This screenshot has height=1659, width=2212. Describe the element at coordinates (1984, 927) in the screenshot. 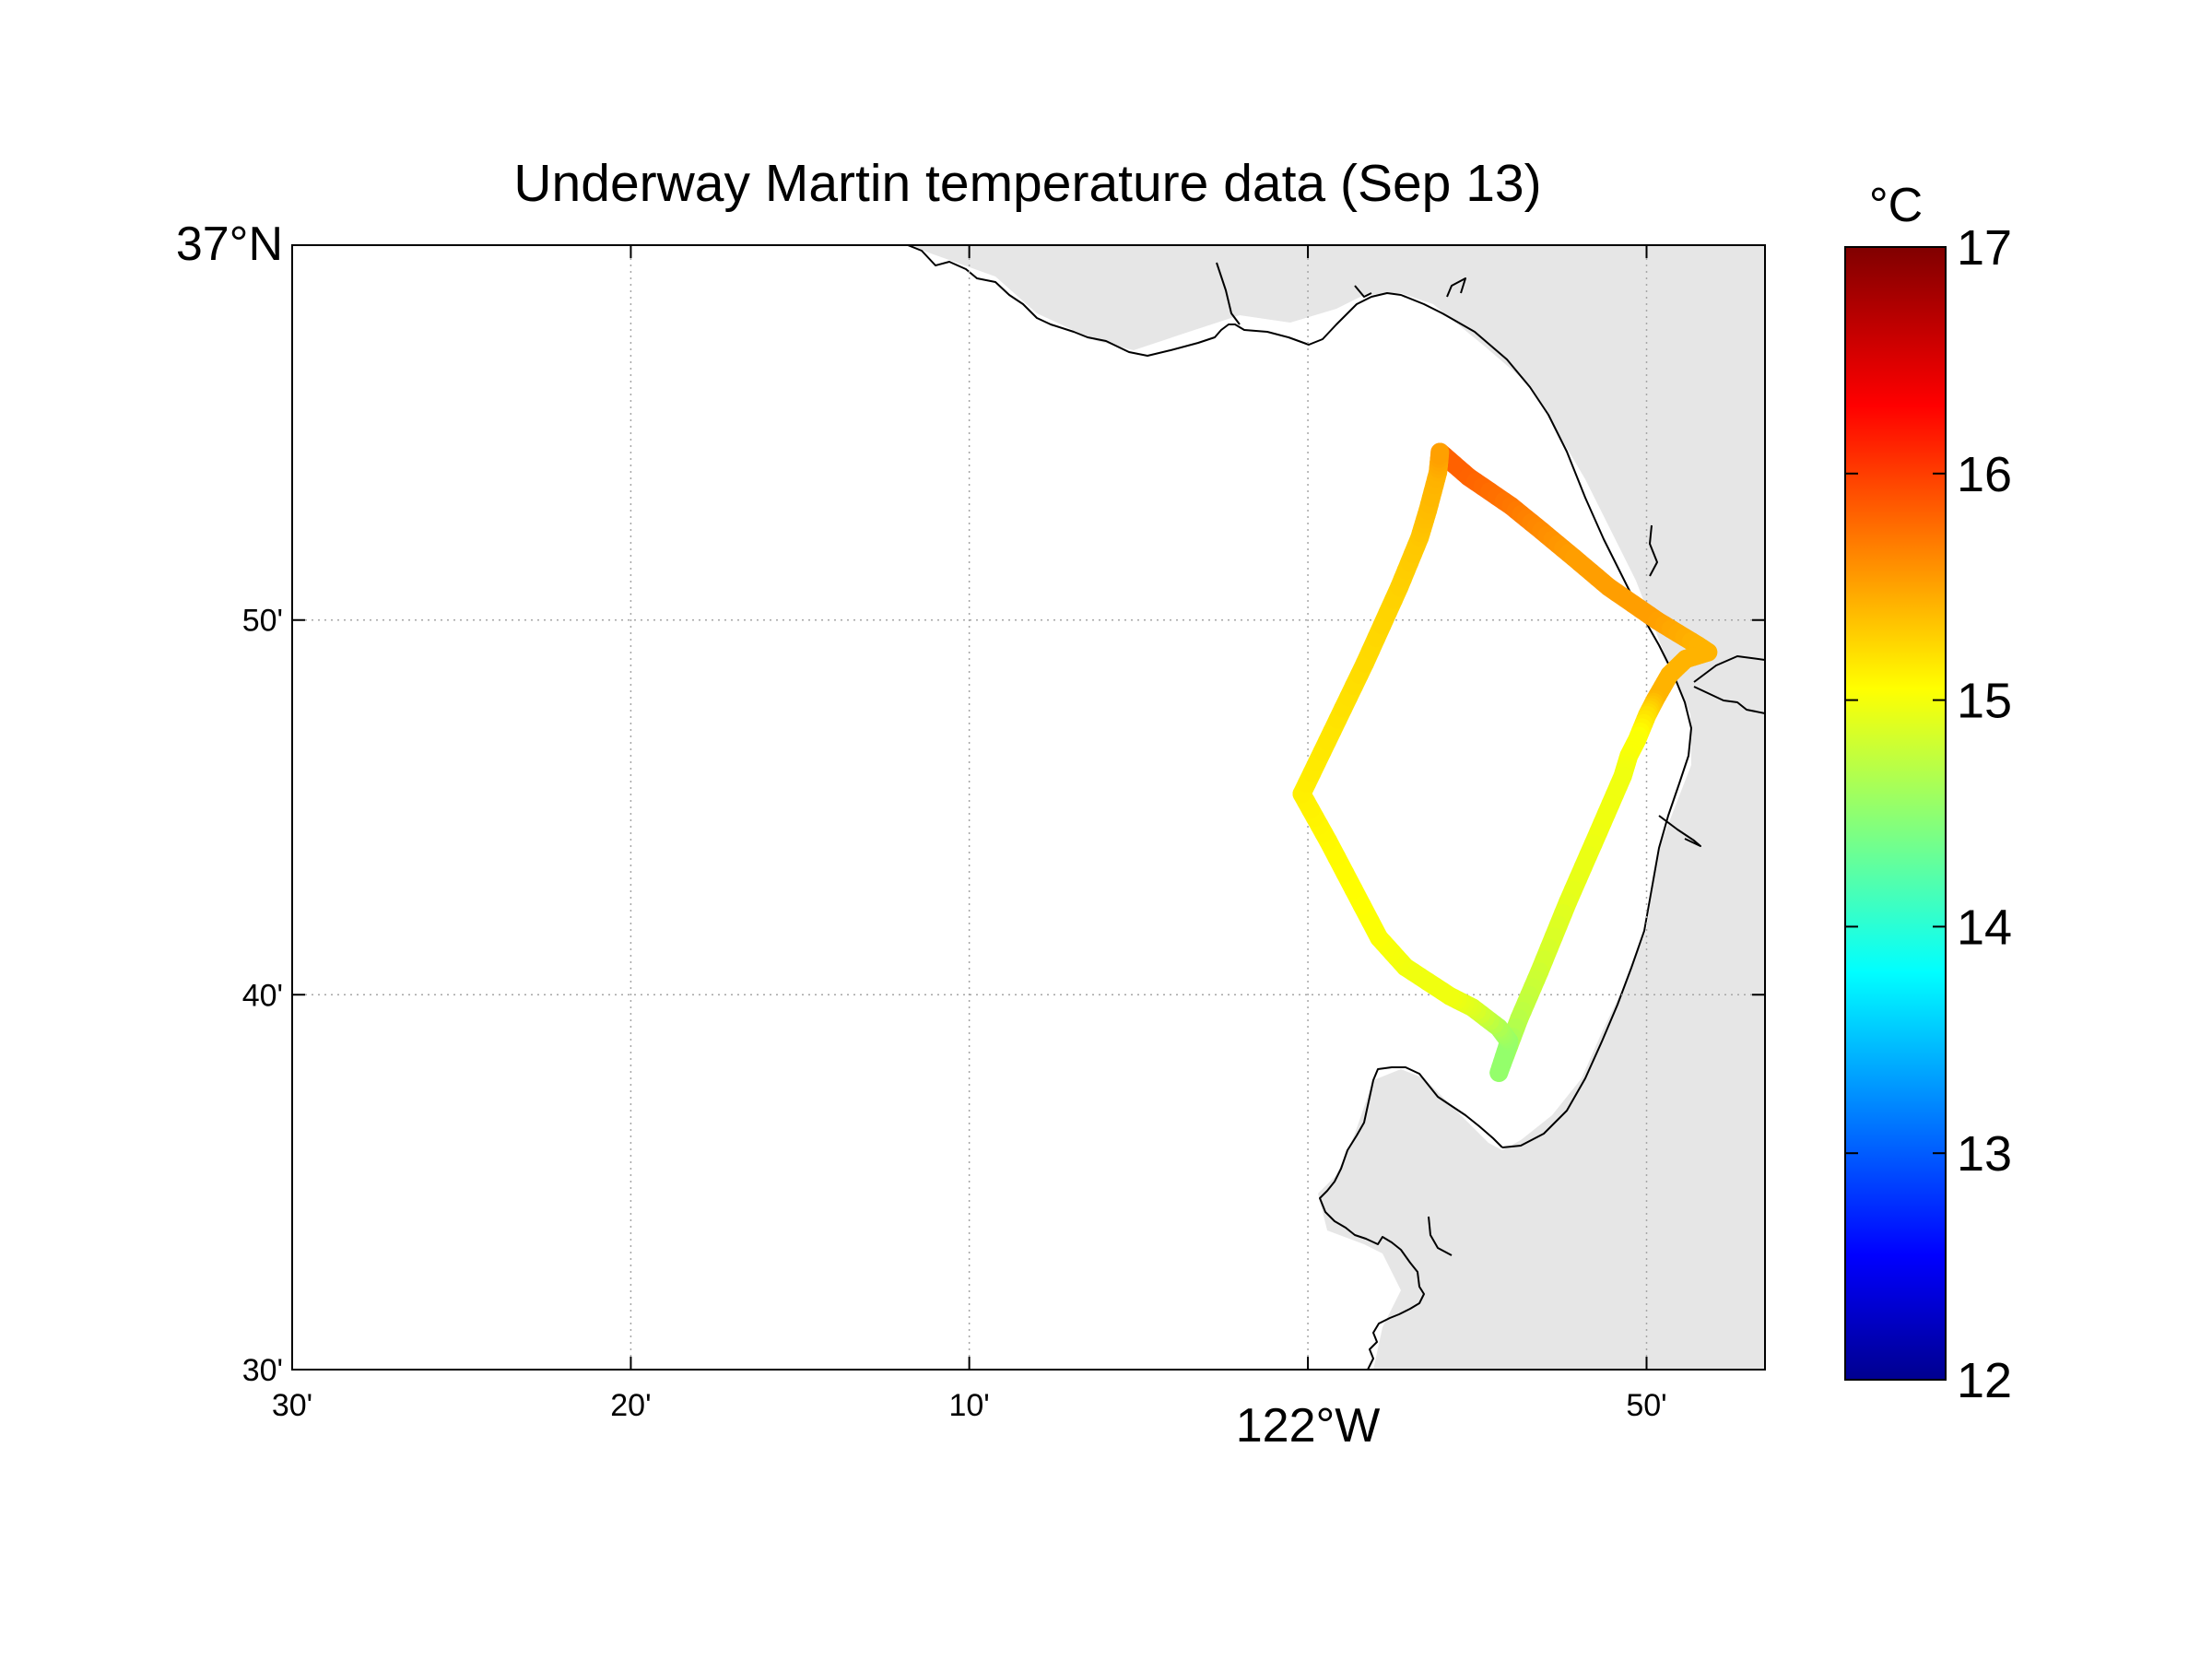

I see `colorbar-tick-label: 14` at that location.